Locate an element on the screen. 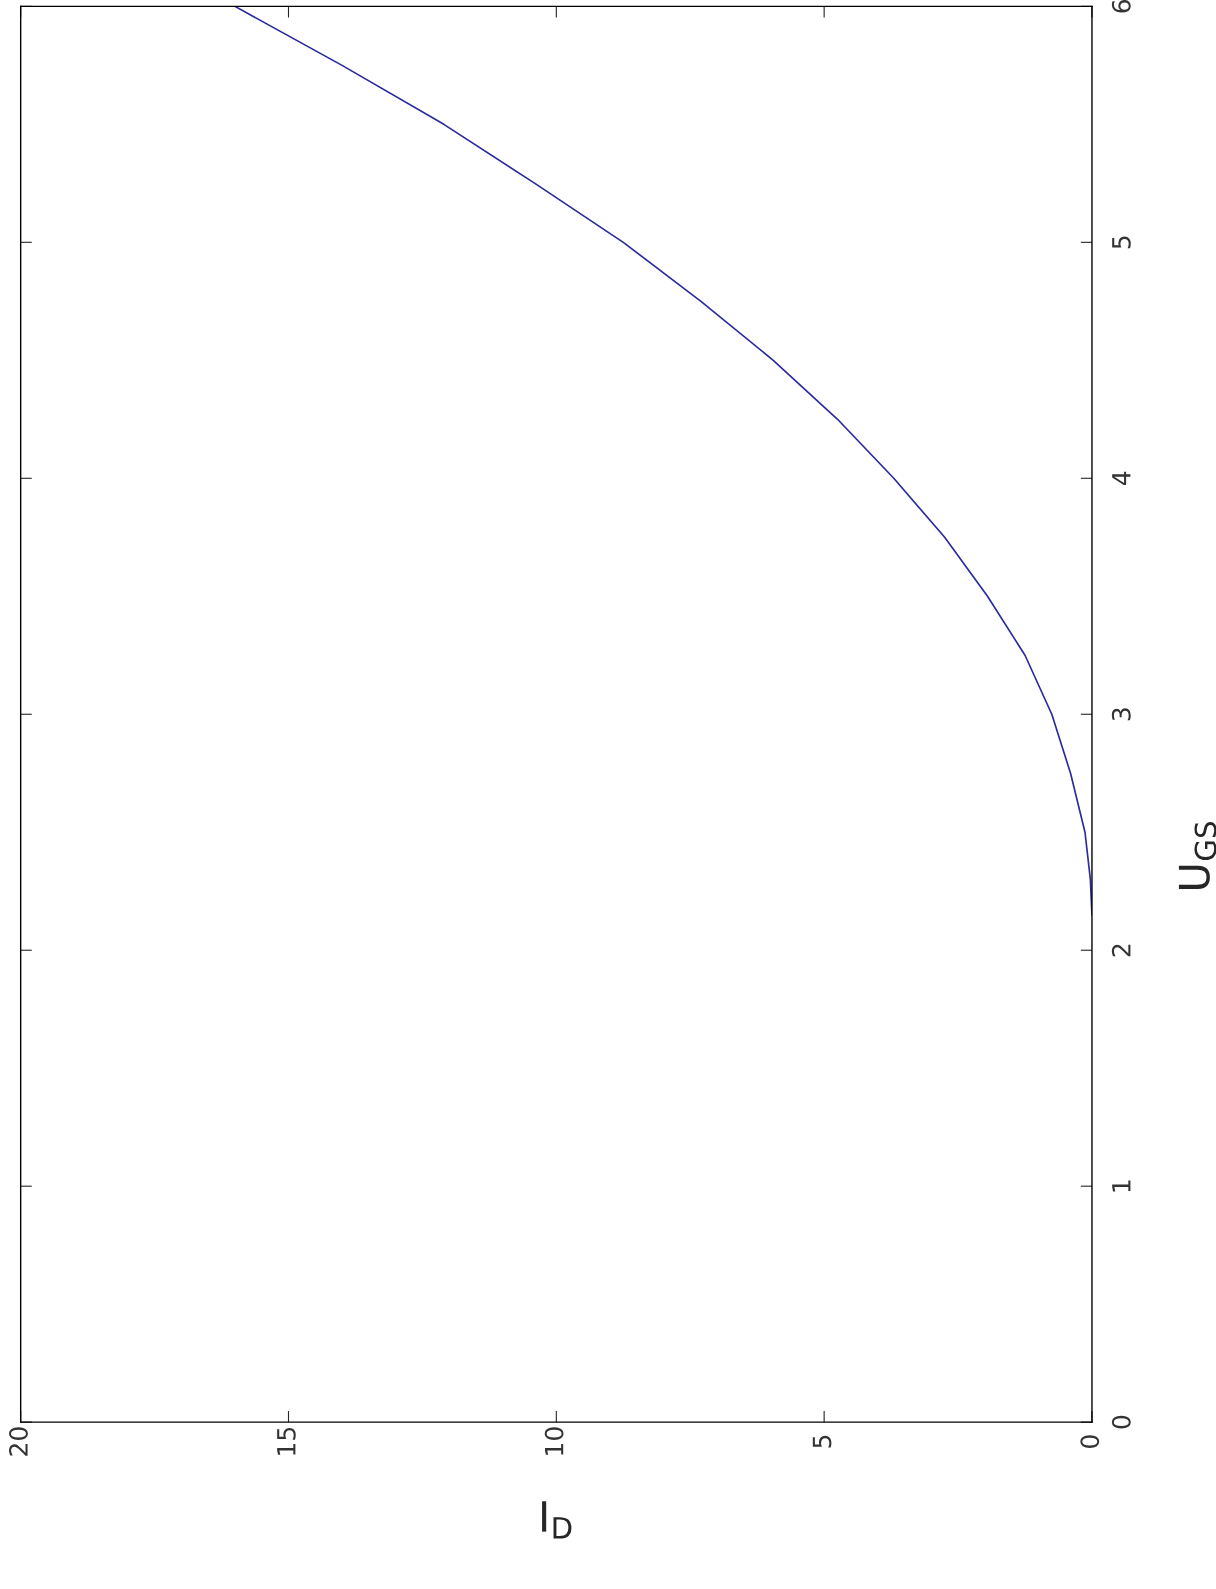  y-tick-label: 3 is located at coordinates (1121, 714).